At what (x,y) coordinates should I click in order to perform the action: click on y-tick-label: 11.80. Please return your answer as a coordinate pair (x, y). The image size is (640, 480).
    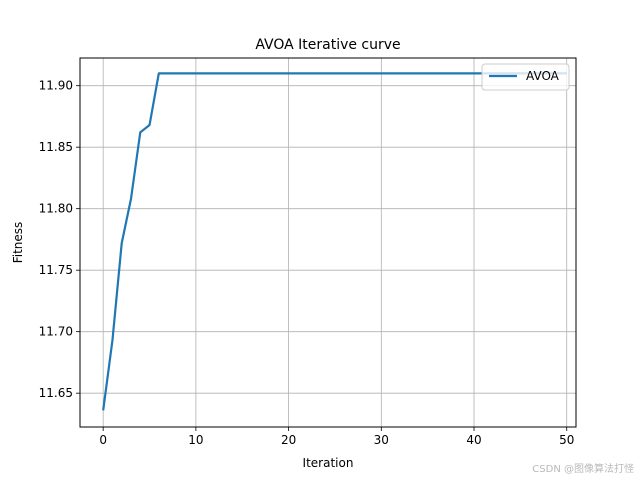
    Looking at the image, I should click on (56, 209).